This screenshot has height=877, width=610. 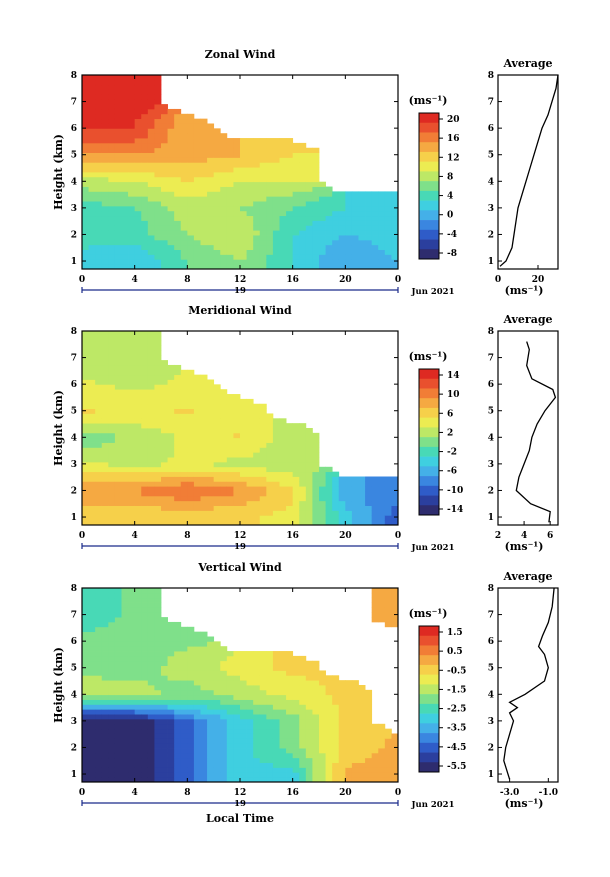 I want to click on x-tick-label: 0, so click(x=82, y=536).